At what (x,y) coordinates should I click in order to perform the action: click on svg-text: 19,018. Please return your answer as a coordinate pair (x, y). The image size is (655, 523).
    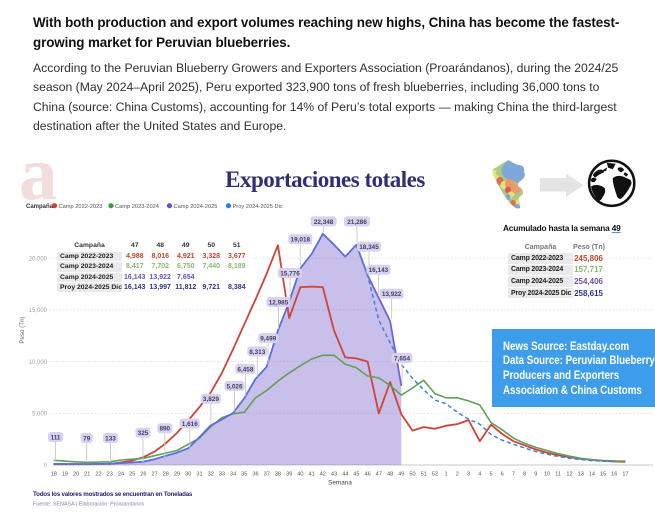
    Looking at the image, I should click on (301, 240).